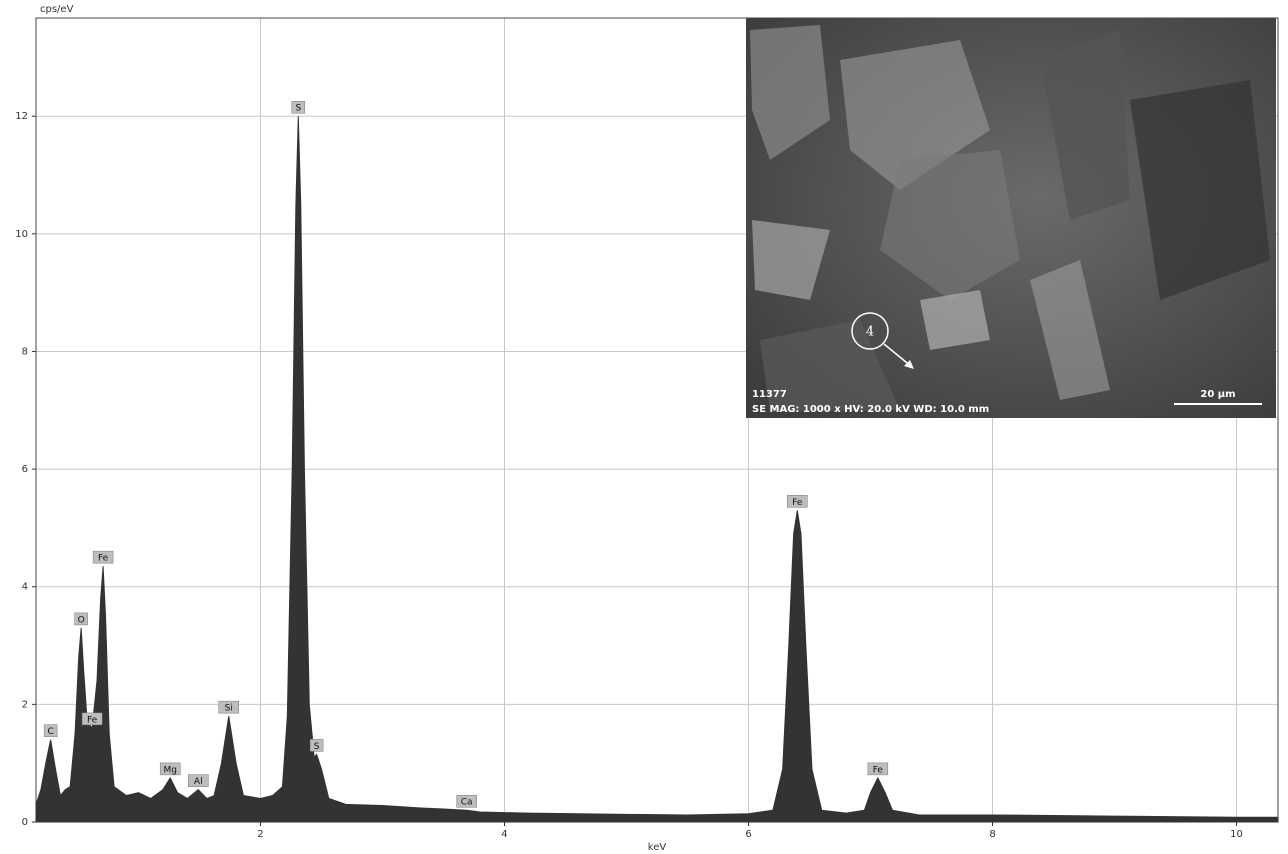  What do you see at coordinates (870, 409) in the screenshot?
I see `sem-info: SE MAG: 1000 x HV: 20.0 kV WD: 10.0 mm` at bounding box center [870, 409].